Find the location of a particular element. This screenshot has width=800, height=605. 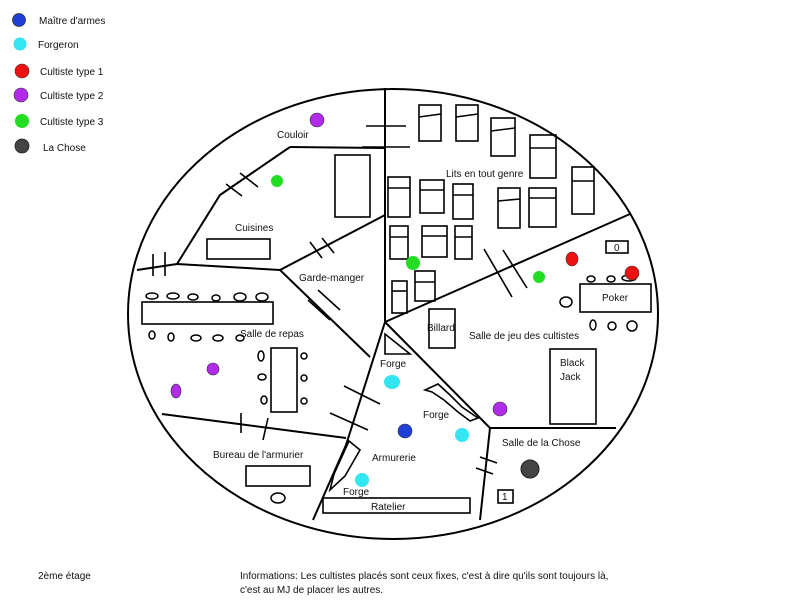

room-label-ratelier: Ratelier is located at coordinates (388, 507).